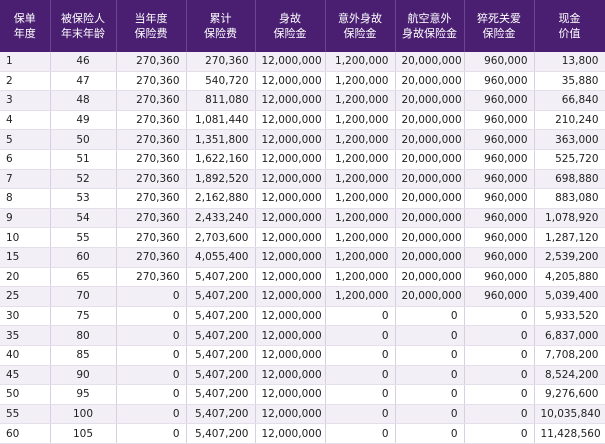 The height and width of the screenshot is (444, 605). I want to click on table-cell: 10,035,840, so click(569, 414).